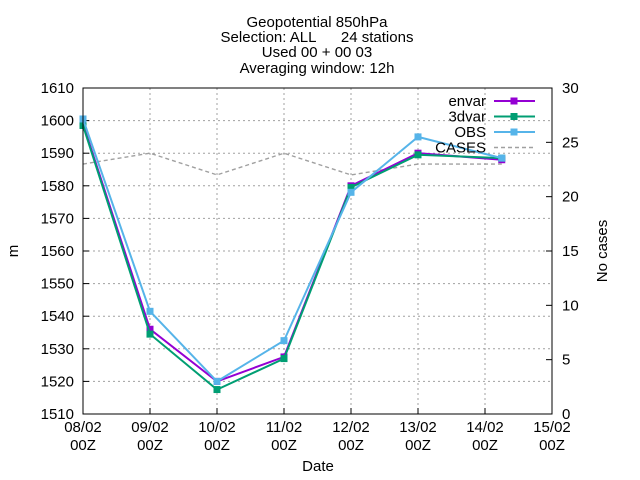 Image resolution: width=640 pixels, height=480 pixels. Describe the element at coordinates (602, 251) in the screenshot. I see `y2-axis-label: No cases` at that location.